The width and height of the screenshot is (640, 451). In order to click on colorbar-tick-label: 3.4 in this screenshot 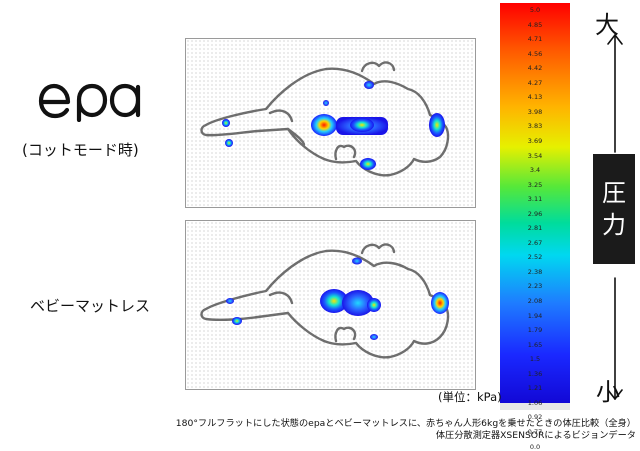, I will do `click(535, 170)`.